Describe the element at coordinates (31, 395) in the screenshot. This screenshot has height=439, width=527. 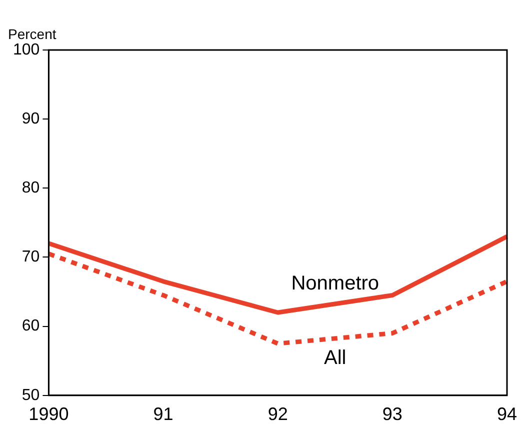
I see `y-tick-label: 50` at that location.